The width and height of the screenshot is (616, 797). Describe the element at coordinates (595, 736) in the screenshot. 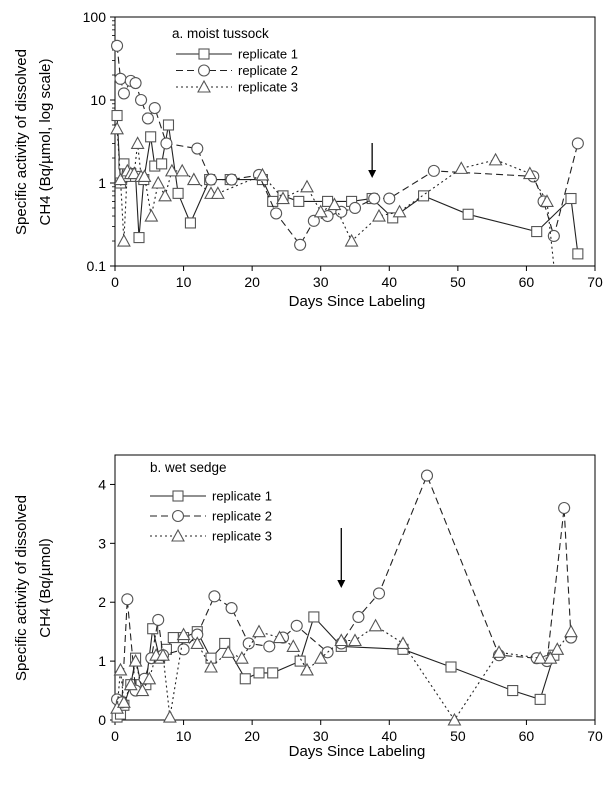

I see `panel-b-x-tick-label: 70` at that location.